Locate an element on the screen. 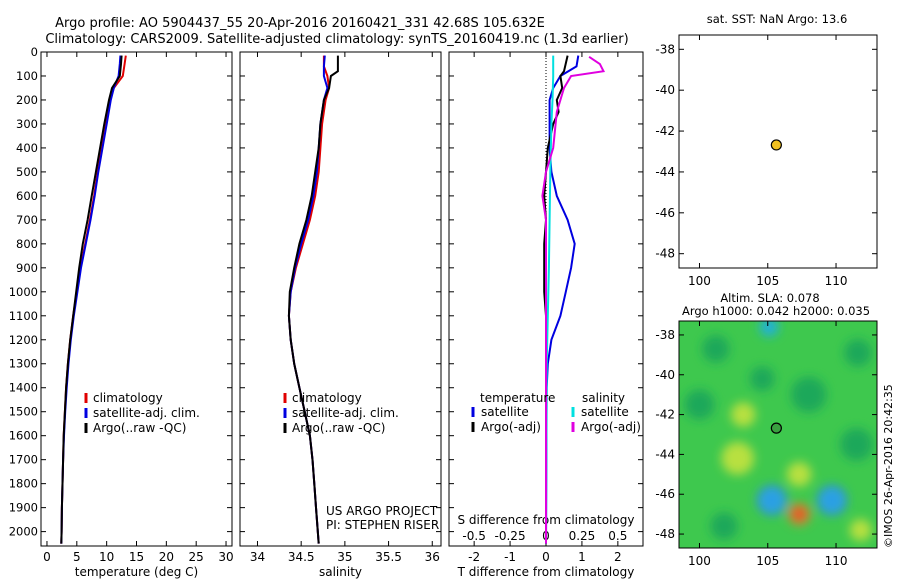  y-tick-label: 1900 is located at coordinates (23, 508).